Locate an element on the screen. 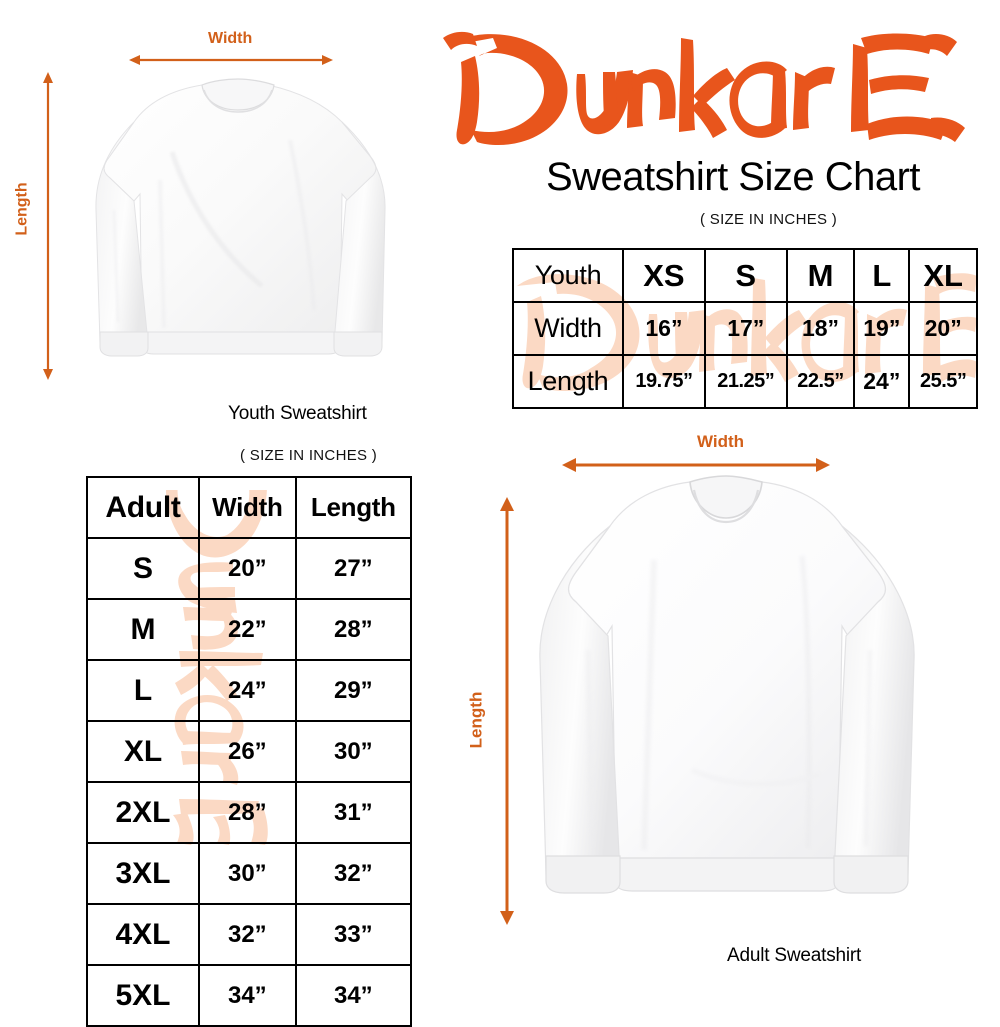 Image resolution: width=1000 pixels, height=1027 pixels. table-row: Length 19.75” 21.25” 22.5” 24” 25.5” is located at coordinates (745, 381).